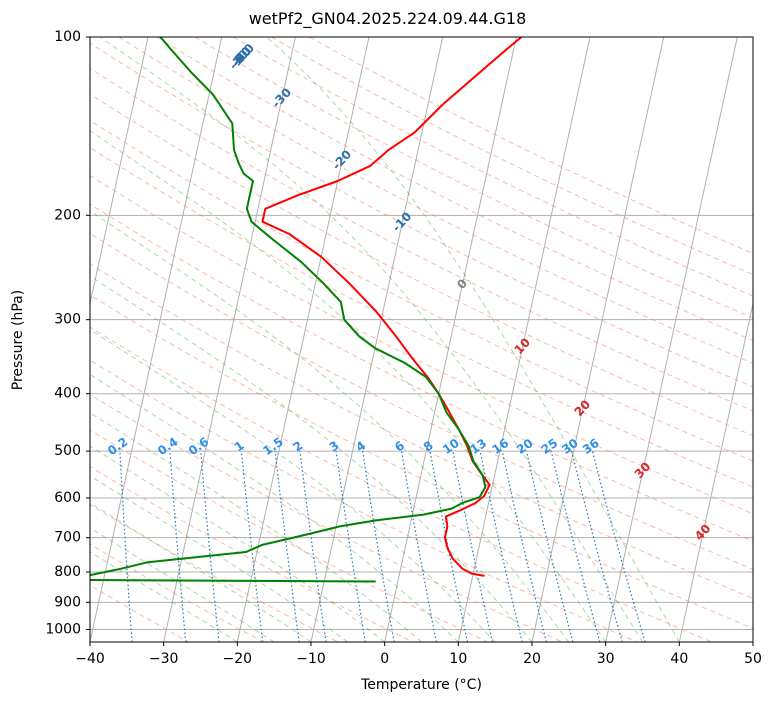 The image size is (775, 708). Describe the element at coordinates (67, 37) in the screenshot. I see `y-tick-label: 100` at that location.